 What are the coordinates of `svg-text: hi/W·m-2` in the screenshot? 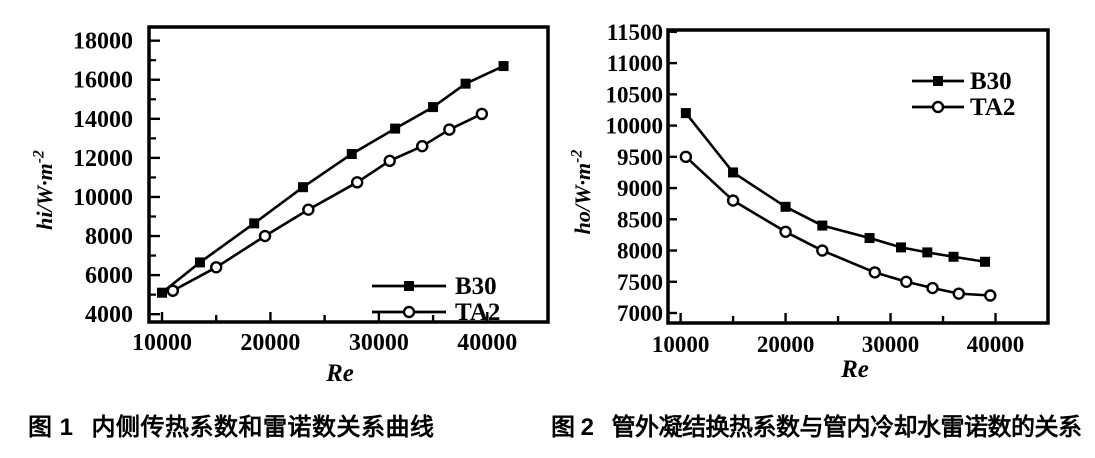 It's located at (44, 190).